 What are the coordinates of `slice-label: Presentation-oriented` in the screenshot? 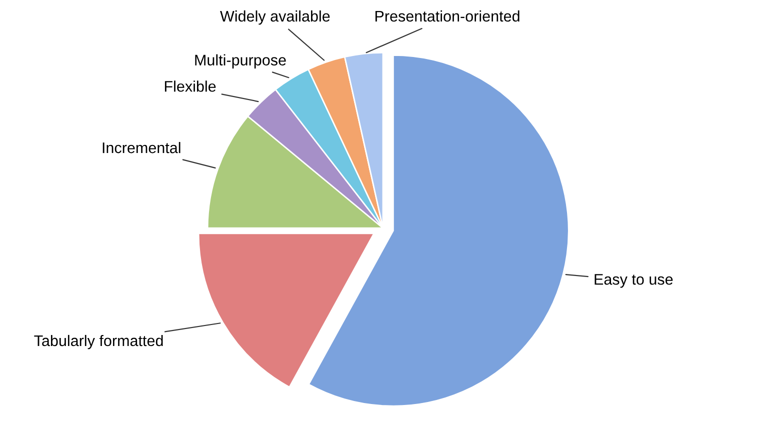 It's located at (447, 16).